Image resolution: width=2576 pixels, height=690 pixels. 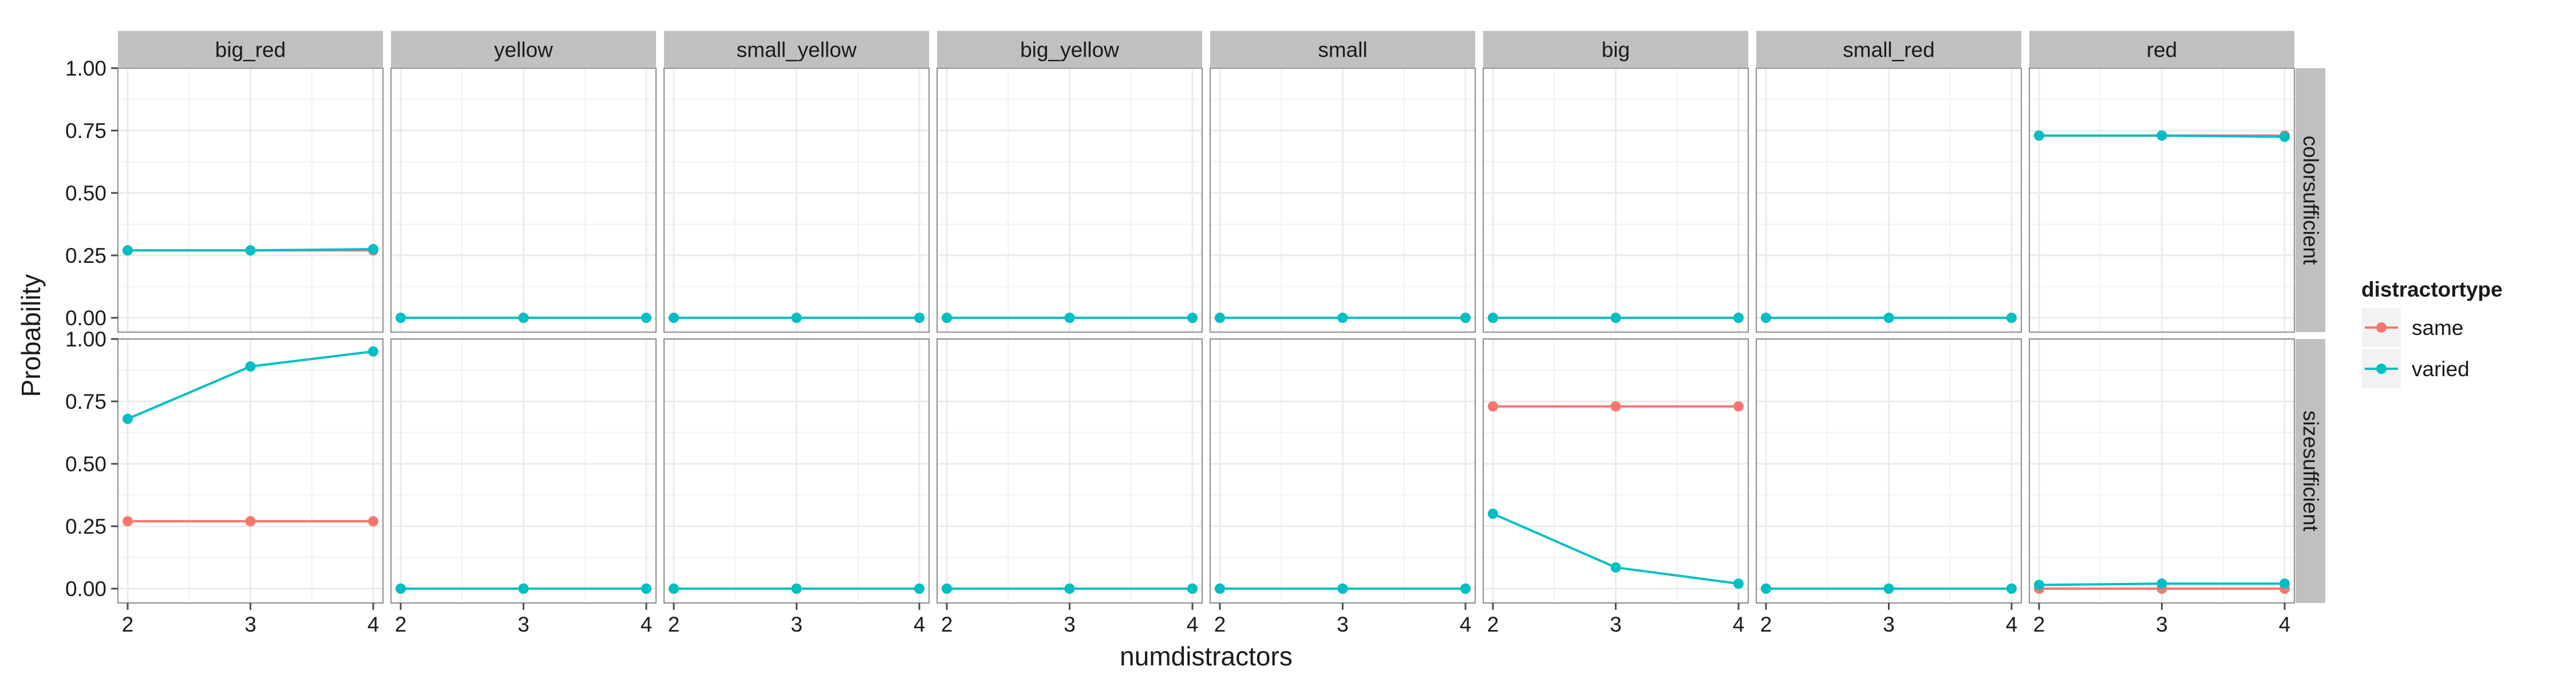 I want to click on facet-label-red: red, so click(x=2162, y=50).